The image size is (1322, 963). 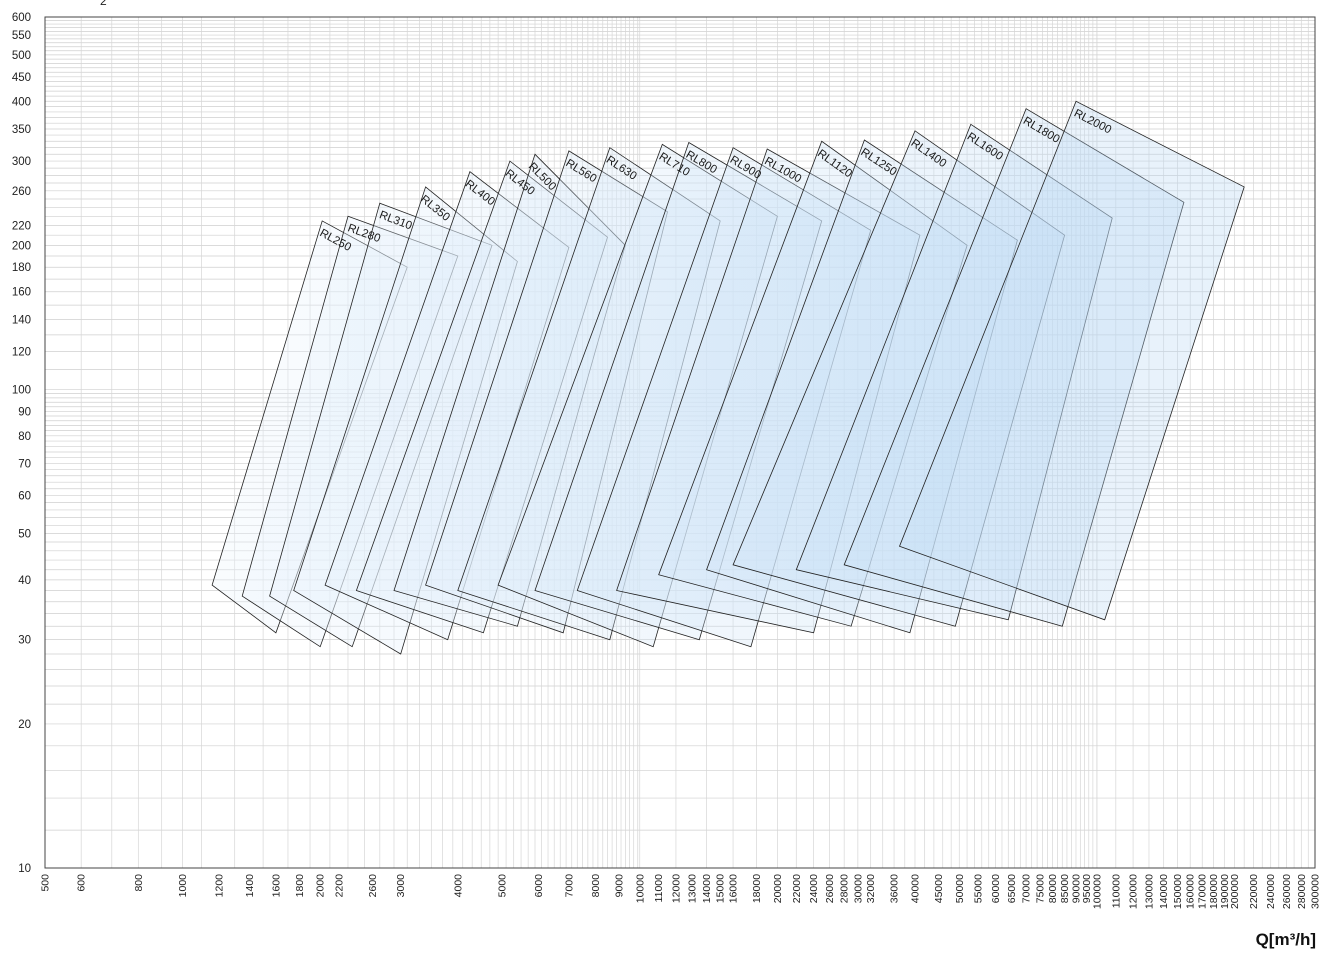 I want to click on x-tick-label: 28000, so click(x=845, y=888).